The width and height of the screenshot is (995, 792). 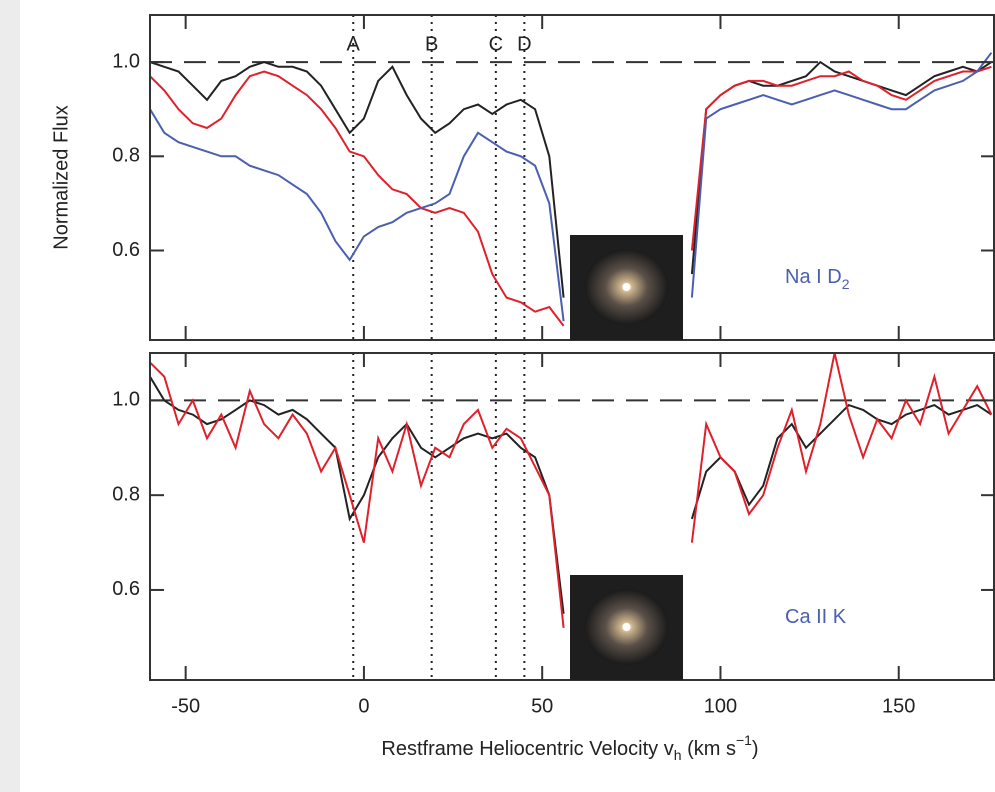 I want to click on marker-label: C, so click(x=496, y=44).